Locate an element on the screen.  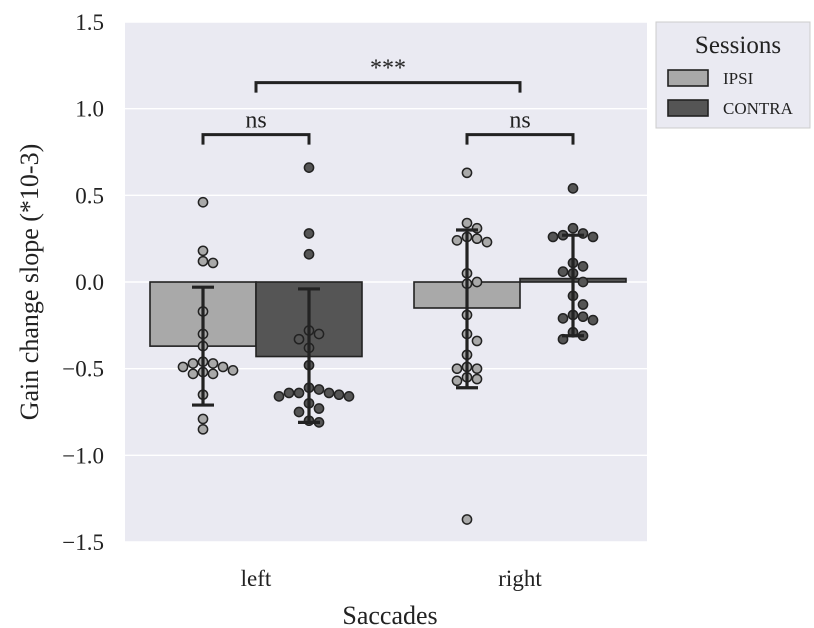
significance-annotations: ns ns *** is located at coordinates (388, 100).